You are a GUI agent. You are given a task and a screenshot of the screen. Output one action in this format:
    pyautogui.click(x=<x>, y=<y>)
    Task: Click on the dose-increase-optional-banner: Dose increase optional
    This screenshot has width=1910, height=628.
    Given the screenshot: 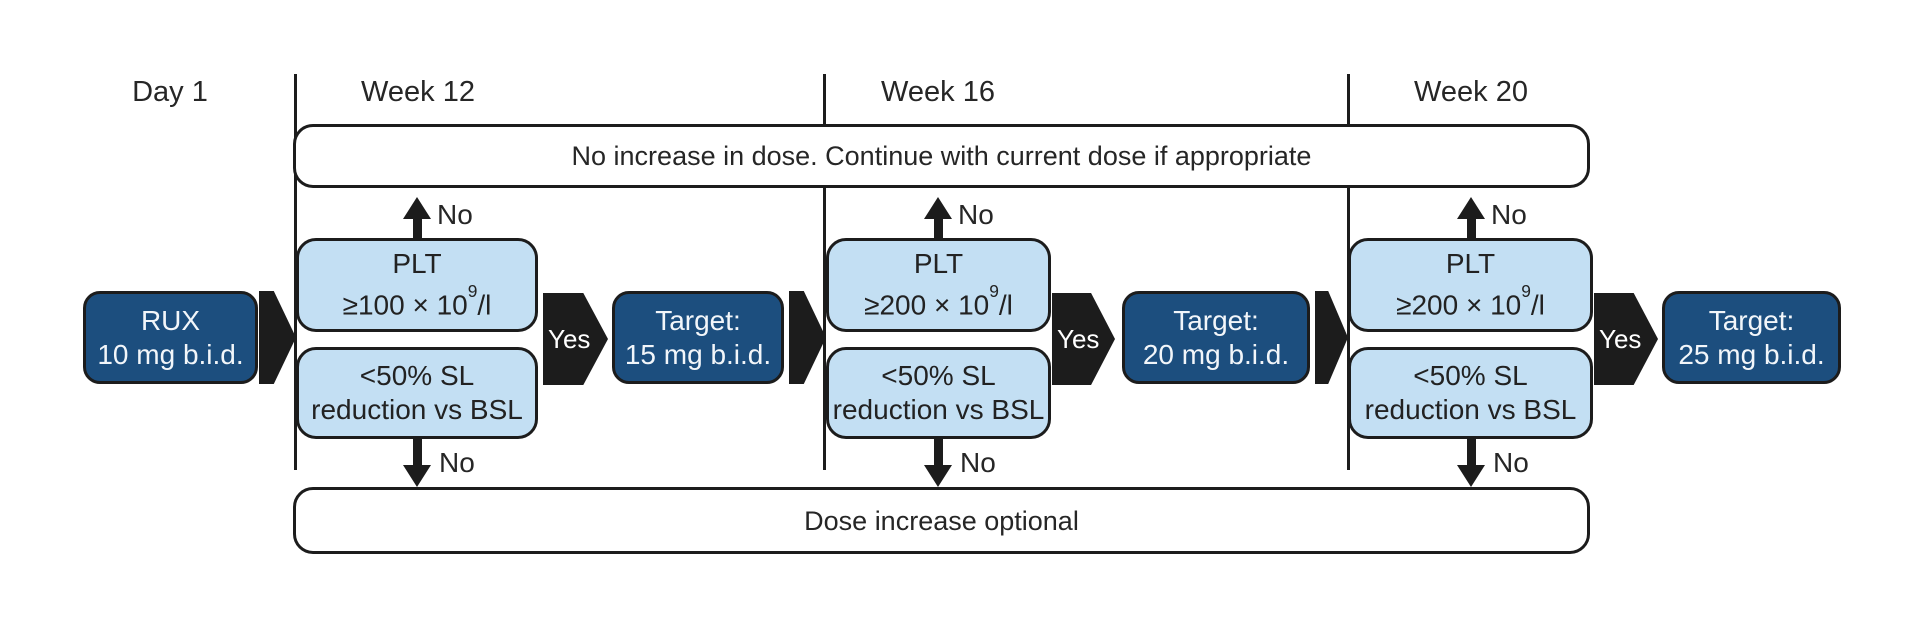 What is the action you would take?
    pyautogui.click(x=941, y=520)
    